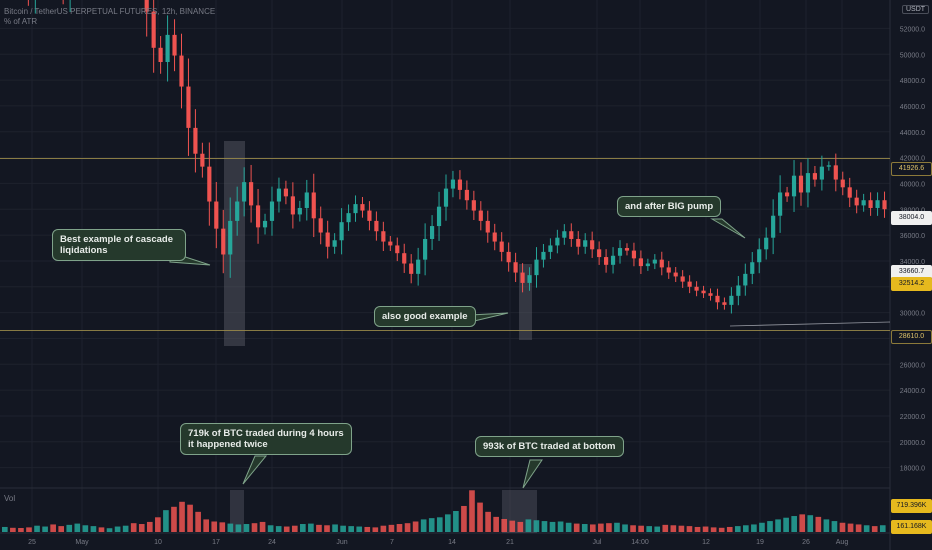 The image size is (932, 550). What do you see at coordinates (341, 542) in the screenshot?
I see `x-tick-label: Jun` at bounding box center [341, 542].